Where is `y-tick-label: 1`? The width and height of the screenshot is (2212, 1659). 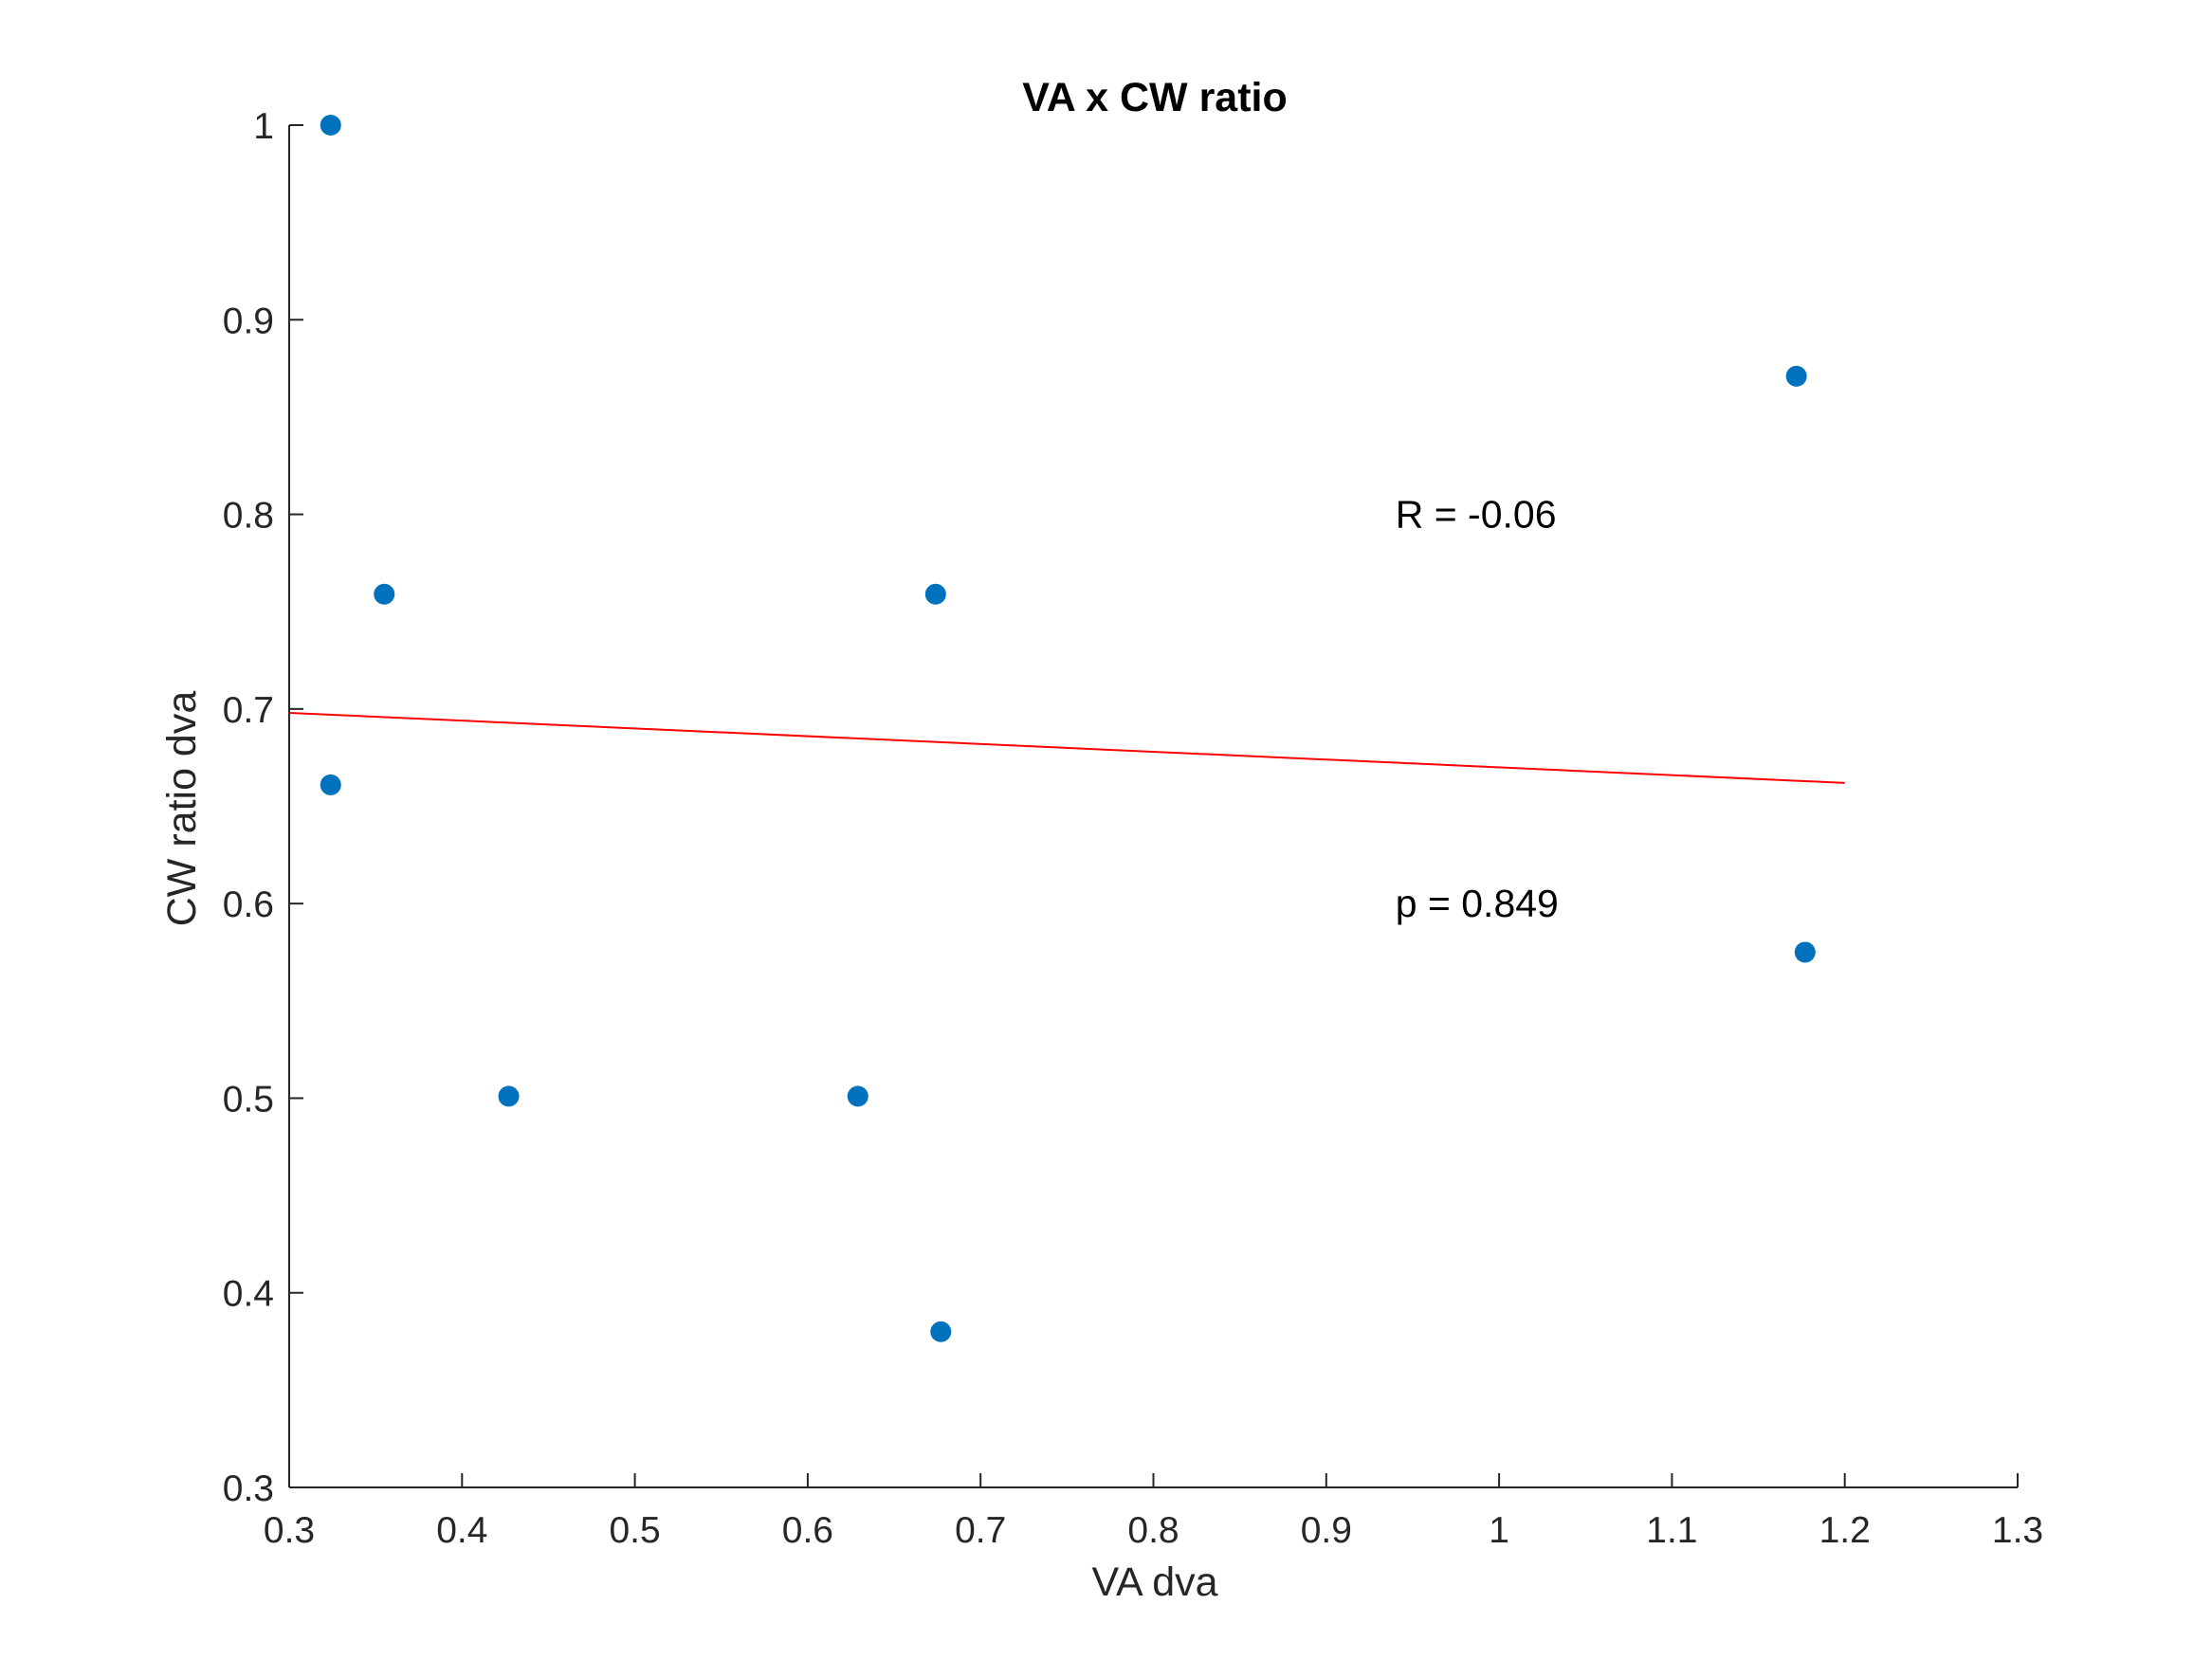 y-tick-label: 1 is located at coordinates (263, 126).